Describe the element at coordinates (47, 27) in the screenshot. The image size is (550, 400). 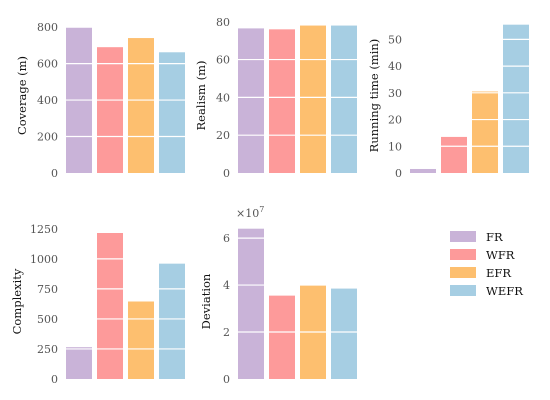
I see `y-tick-label: 800` at that location.